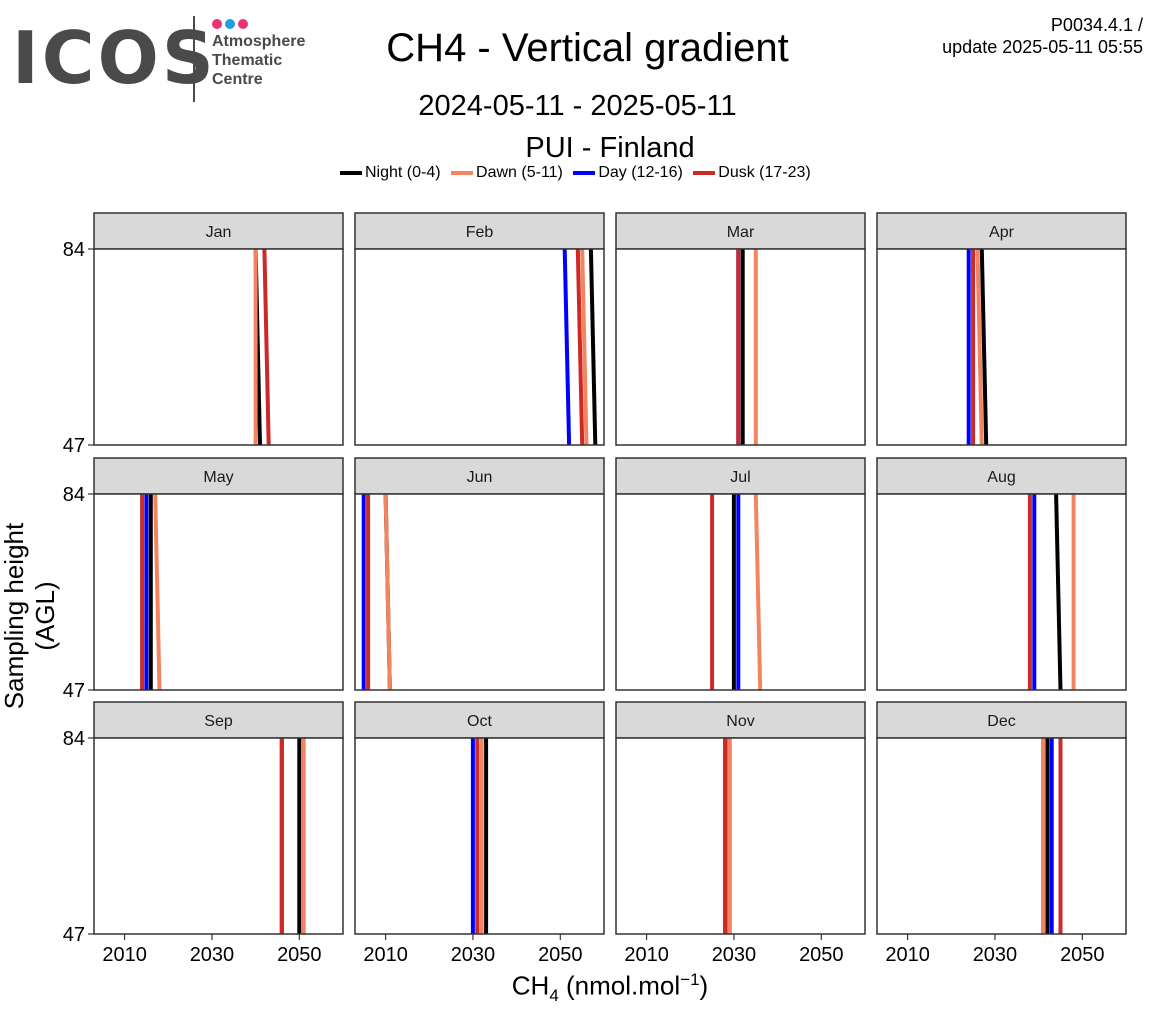  I want to click on logo-subtitle-line: Thematic, so click(247, 60).